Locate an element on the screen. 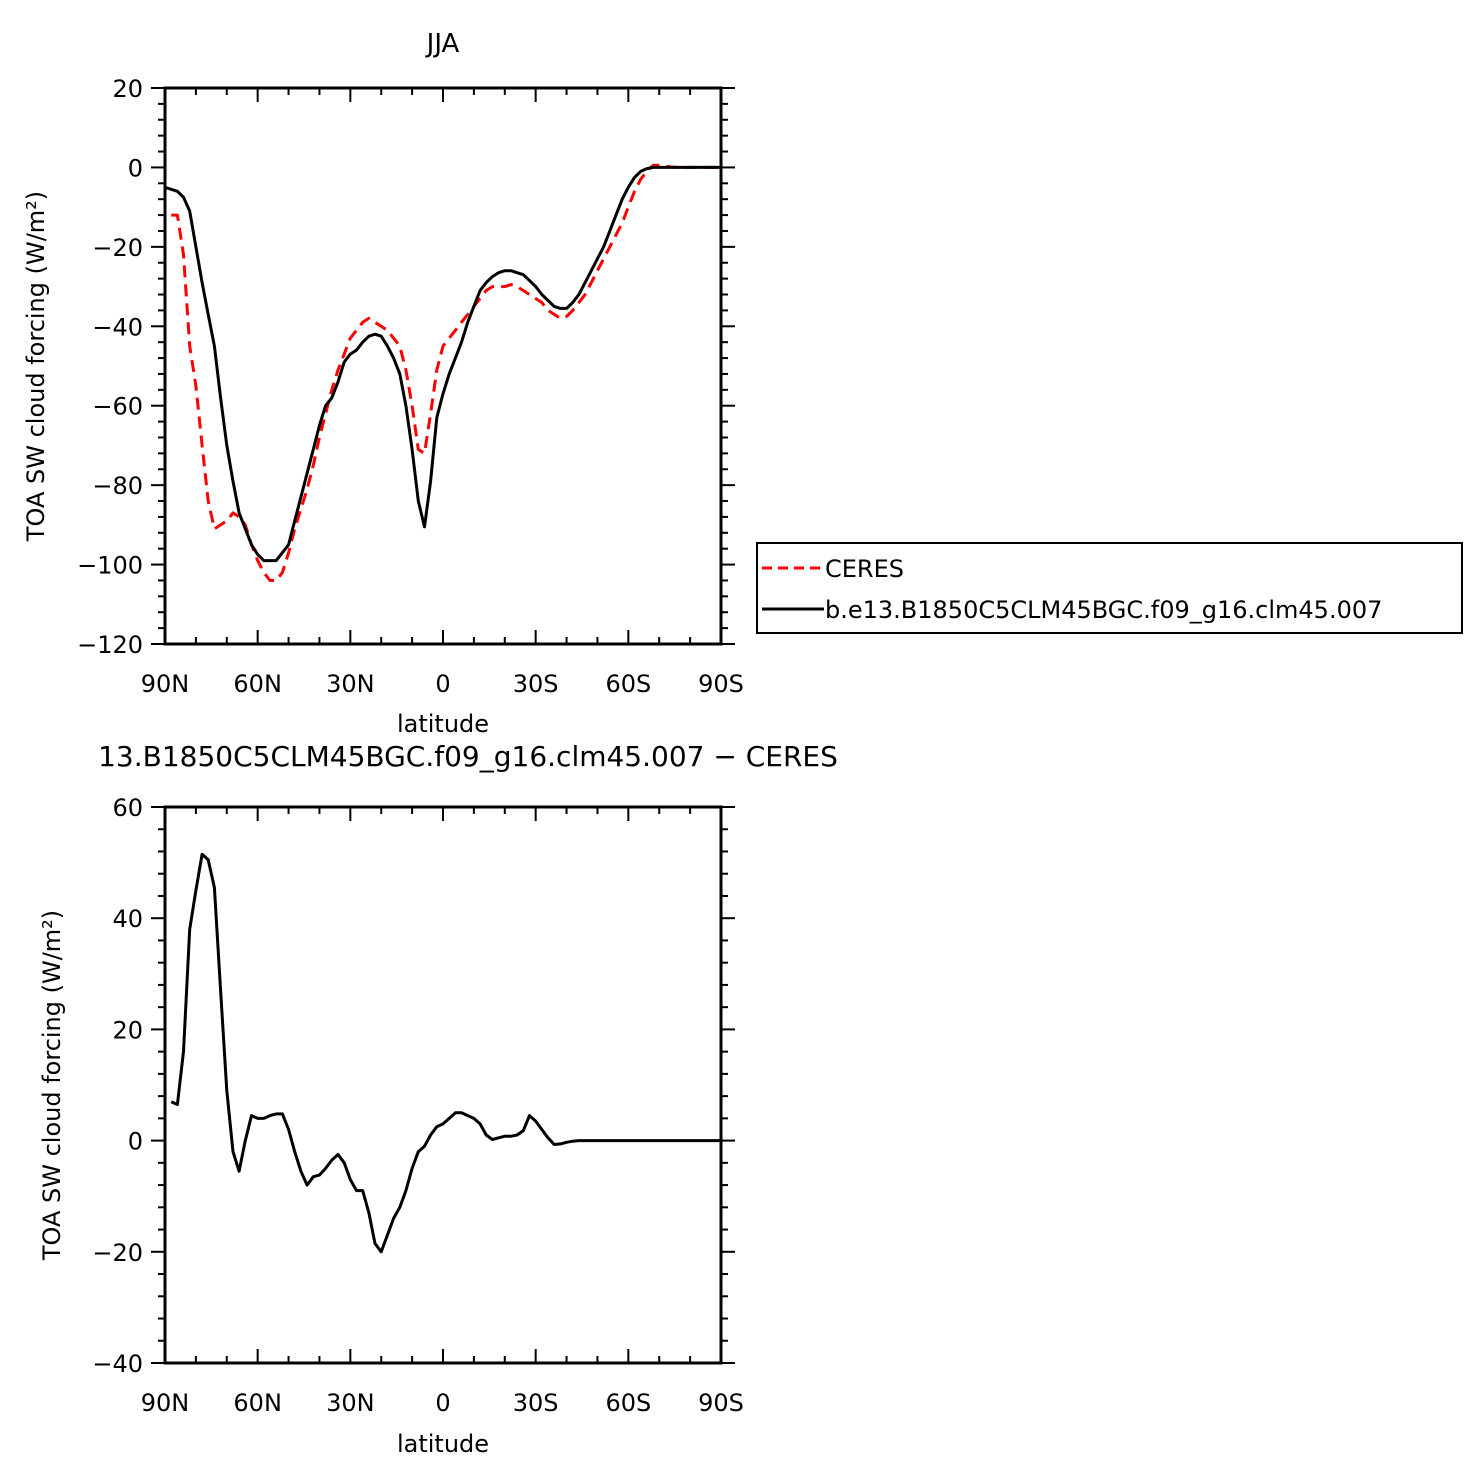 The height and width of the screenshot is (1480, 1483). top-panel-y-axis-label: TOA SW cloud forcing (W/m²) is located at coordinates (36, 366).